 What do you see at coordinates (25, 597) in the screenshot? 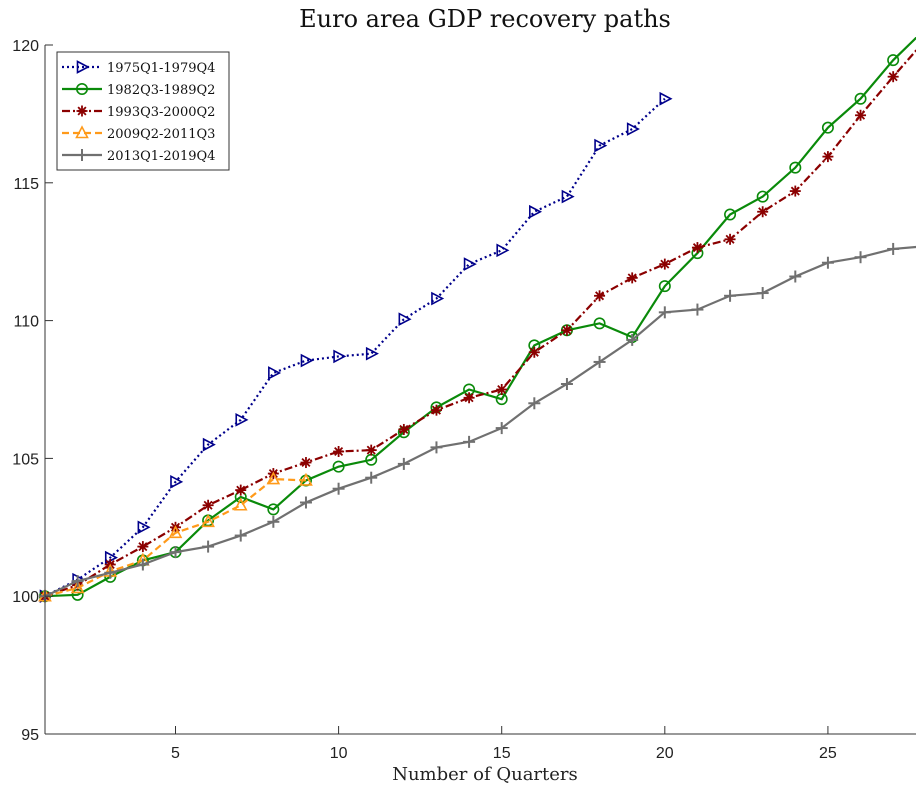
I see `y-tick-label: 100` at bounding box center [25, 597].